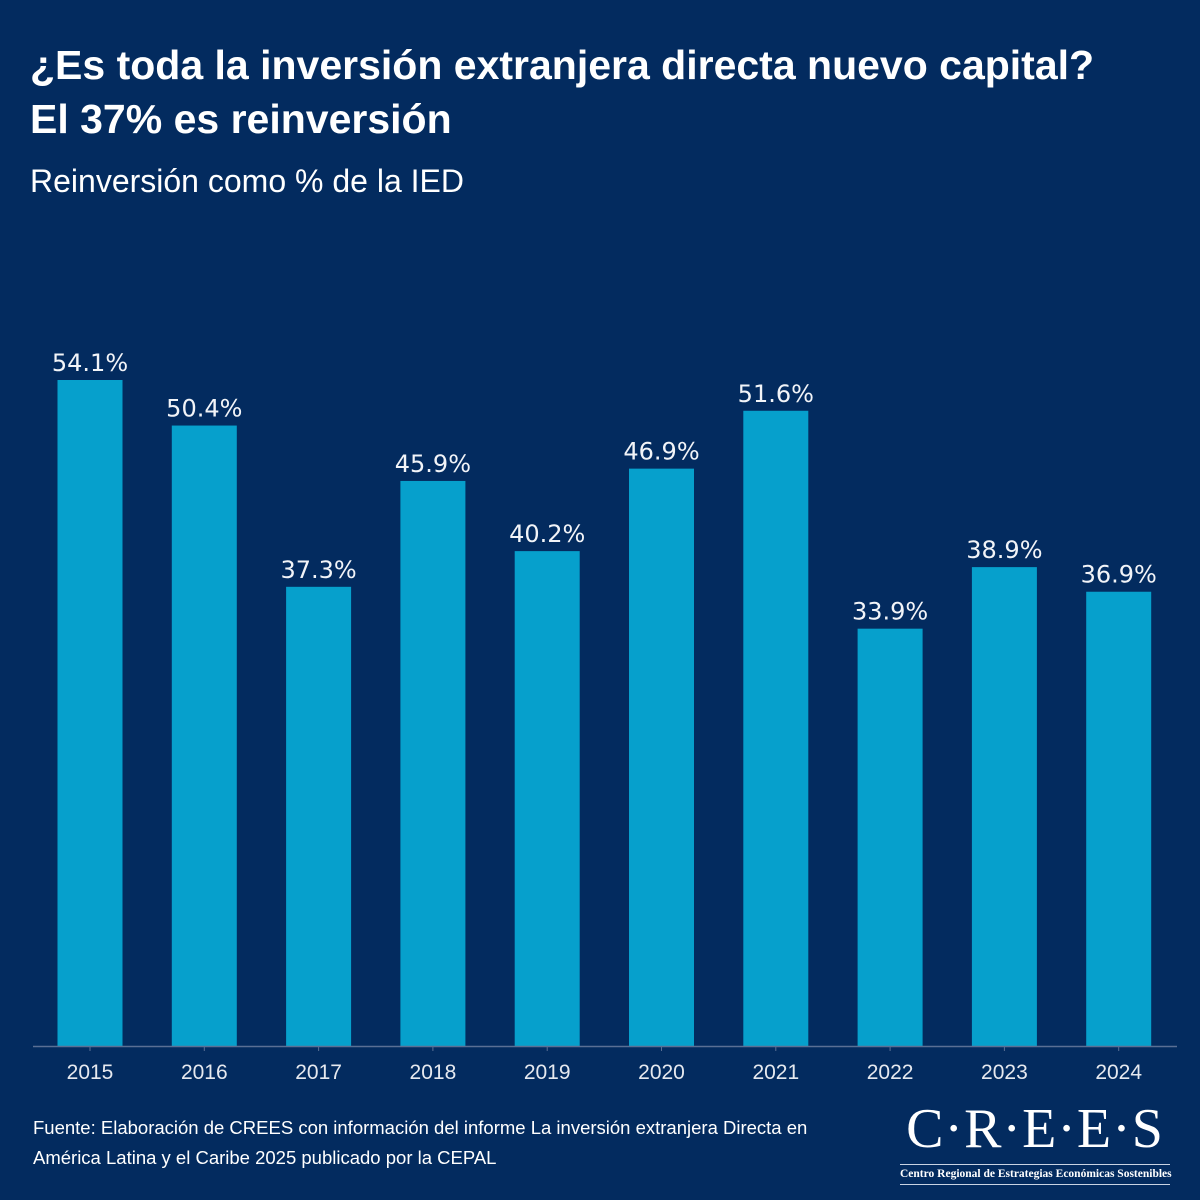  Describe the element at coordinates (433, 763) in the screenshot. I see `bar-2018` at that location.